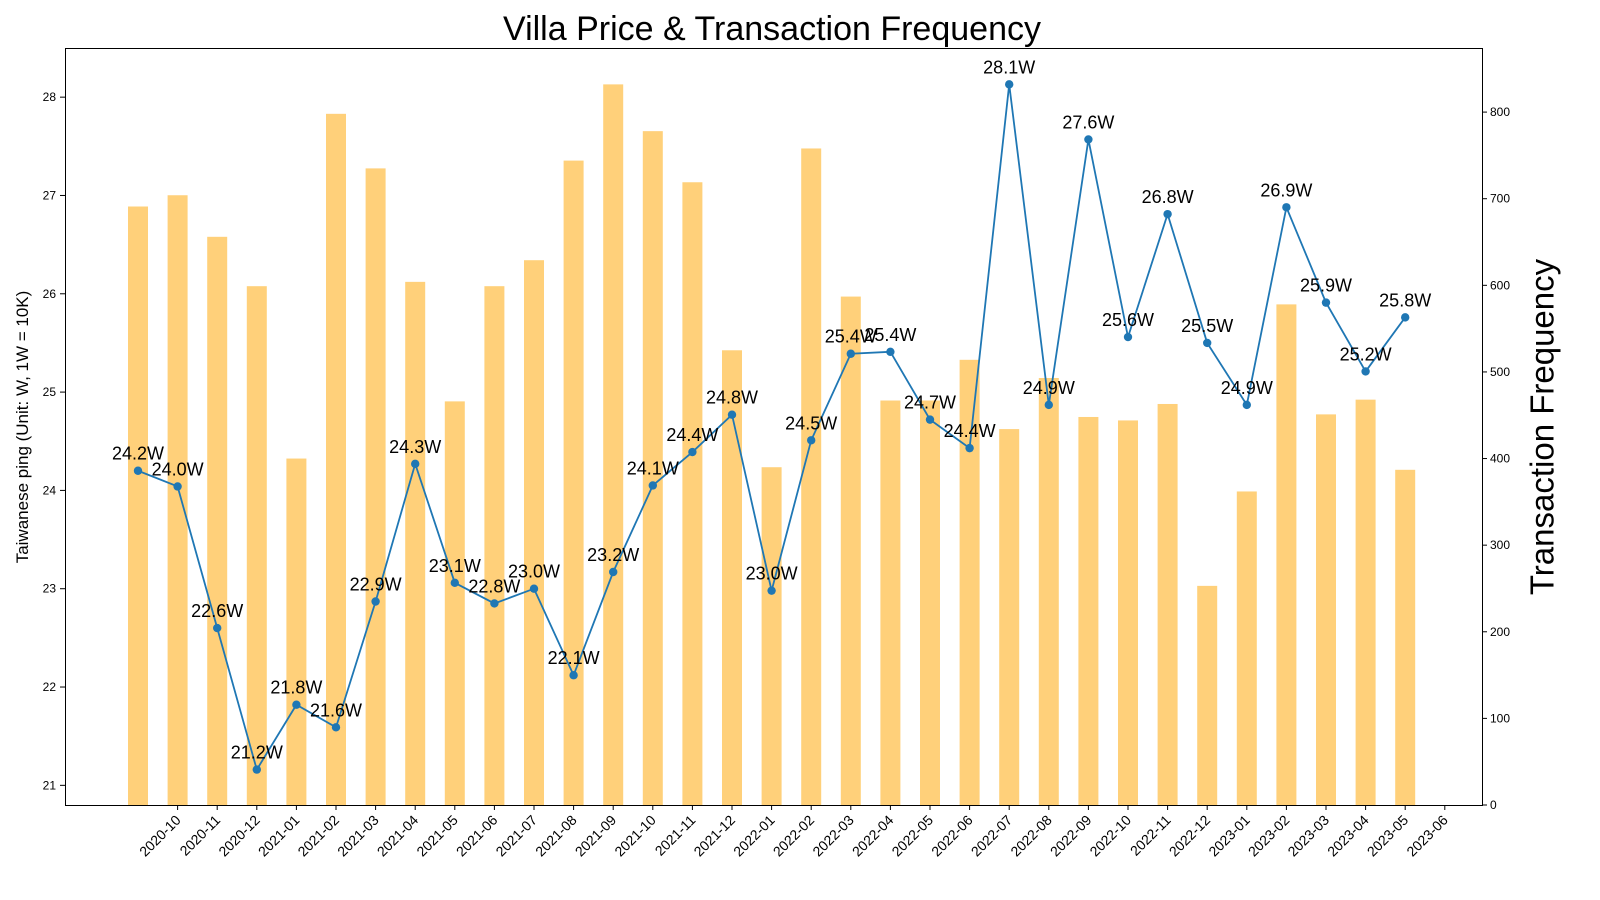  Describe the element at coordinates (1207, 326) in the screenshot. I see `data-label: 25.5W` at that location.